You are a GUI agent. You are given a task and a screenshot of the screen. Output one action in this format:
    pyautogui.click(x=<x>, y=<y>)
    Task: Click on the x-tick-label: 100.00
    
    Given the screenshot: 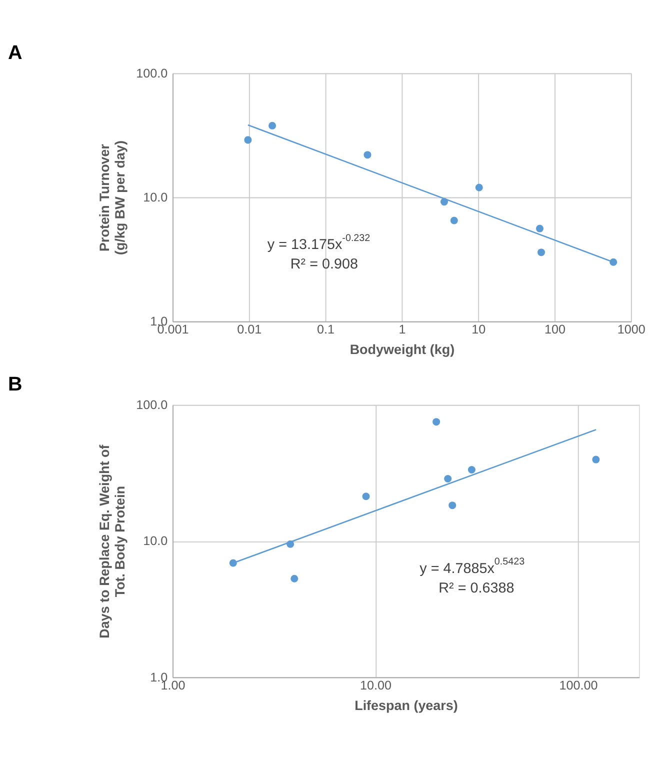 What is the action you would take?
    pyautogui.click(x=578, y=685)
    